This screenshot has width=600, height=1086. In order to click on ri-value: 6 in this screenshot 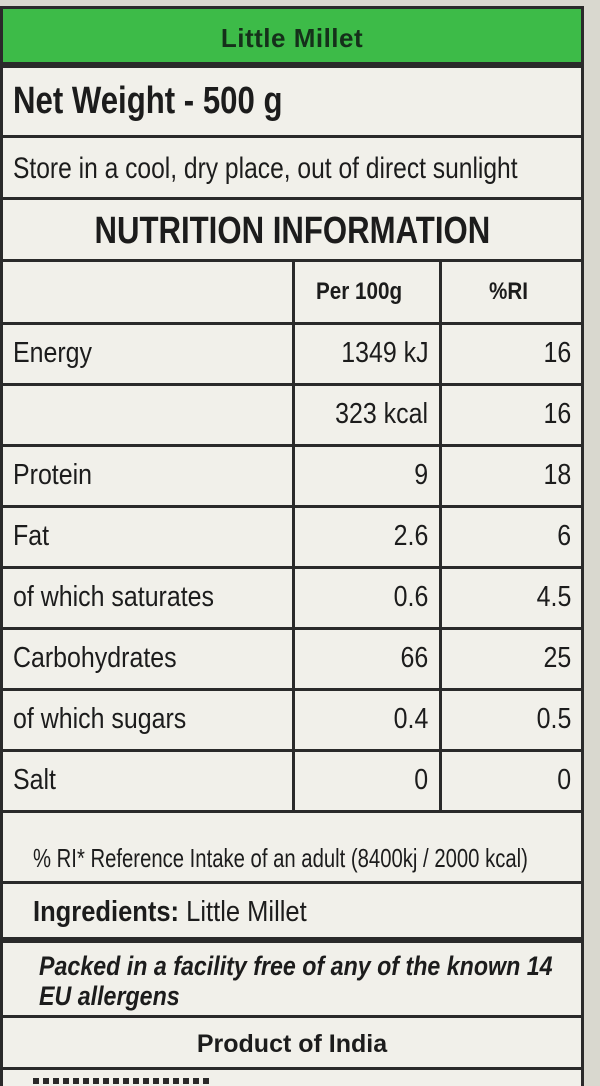, I will do `click(510, 537)`.